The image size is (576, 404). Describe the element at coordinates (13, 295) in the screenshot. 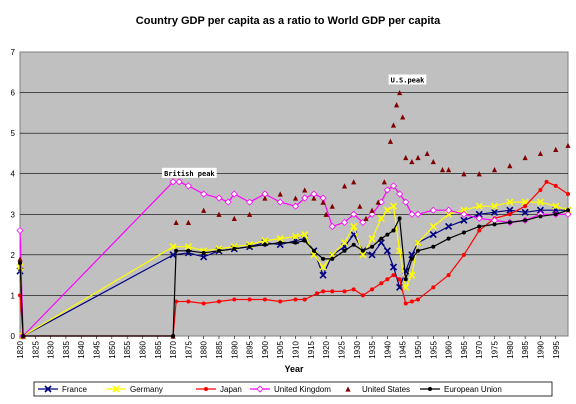

I see `y-tick-label: 1` at that location.